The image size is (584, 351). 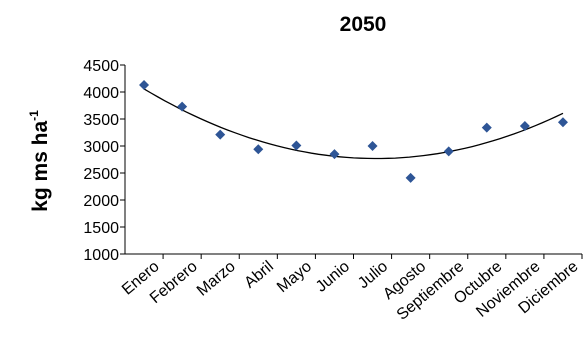 I want to click on trendline, so click(x=353, y=124).